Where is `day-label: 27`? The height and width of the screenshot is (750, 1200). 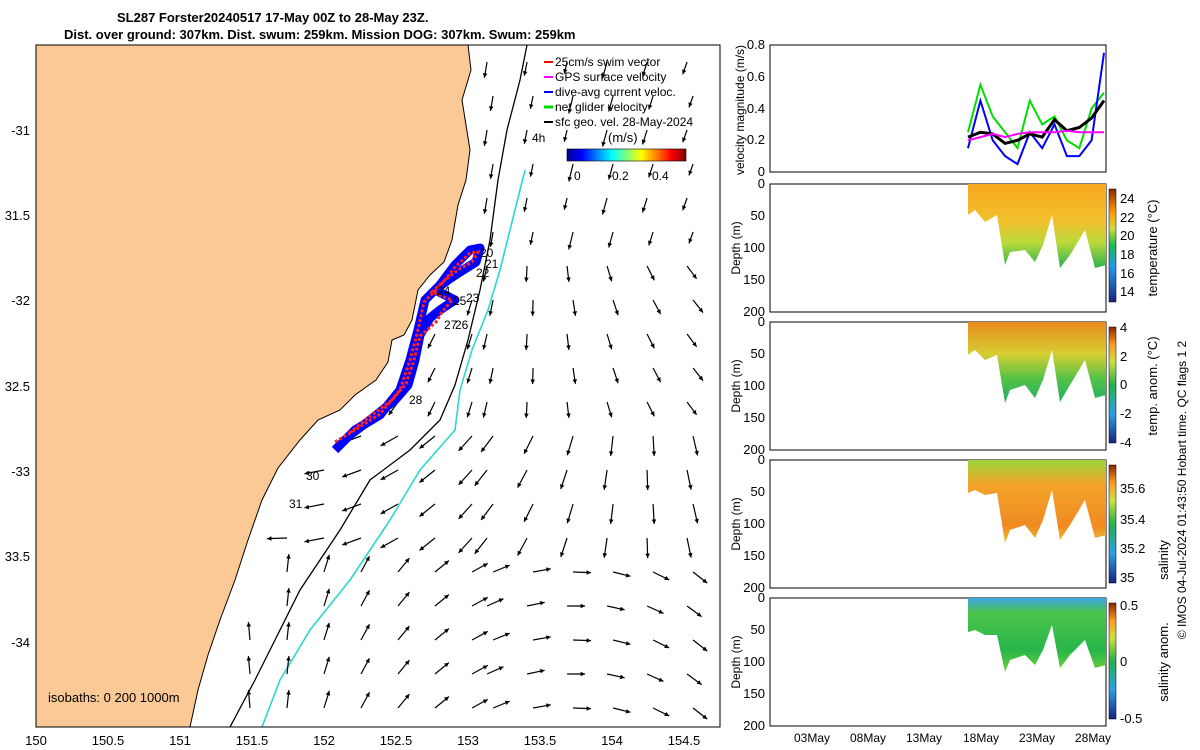
day-label: 27 is located at coordinates (451, 325).